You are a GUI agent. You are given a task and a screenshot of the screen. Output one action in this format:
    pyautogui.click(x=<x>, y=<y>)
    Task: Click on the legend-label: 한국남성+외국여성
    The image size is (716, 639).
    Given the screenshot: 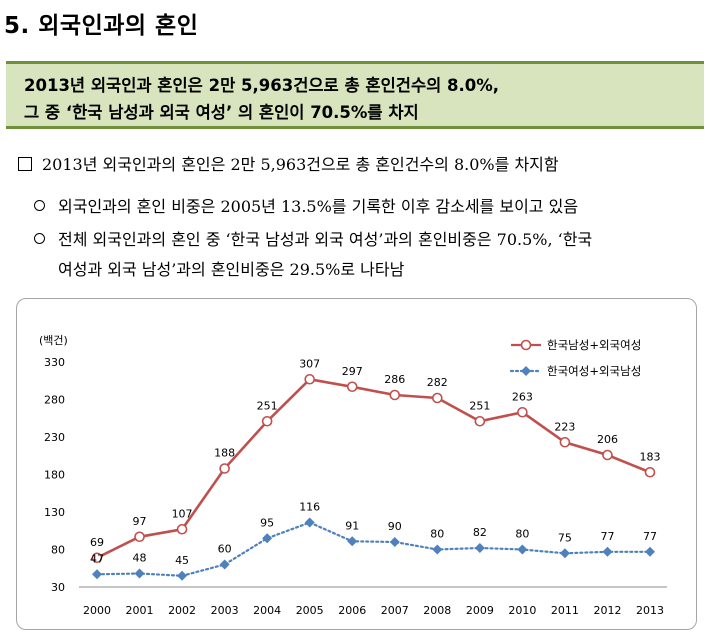 What is the action you would take?
    pyautogui.click(x=594, y=345)
    